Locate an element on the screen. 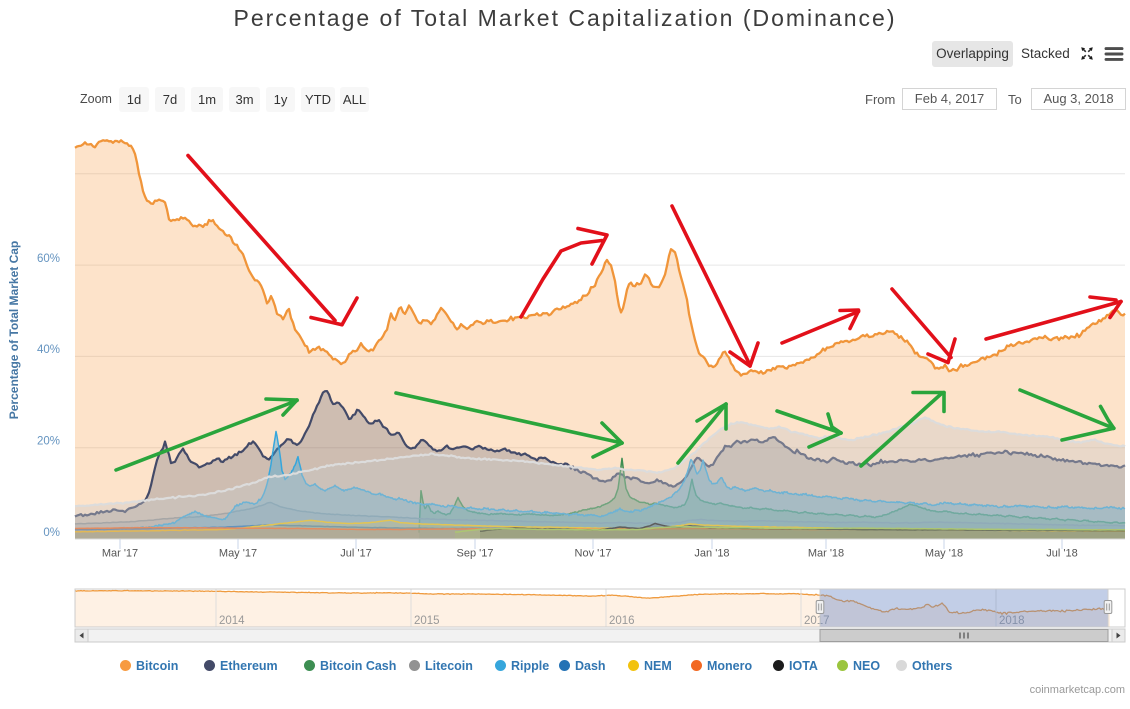  svg-text: 2014 is located at coordinates (232, 621).